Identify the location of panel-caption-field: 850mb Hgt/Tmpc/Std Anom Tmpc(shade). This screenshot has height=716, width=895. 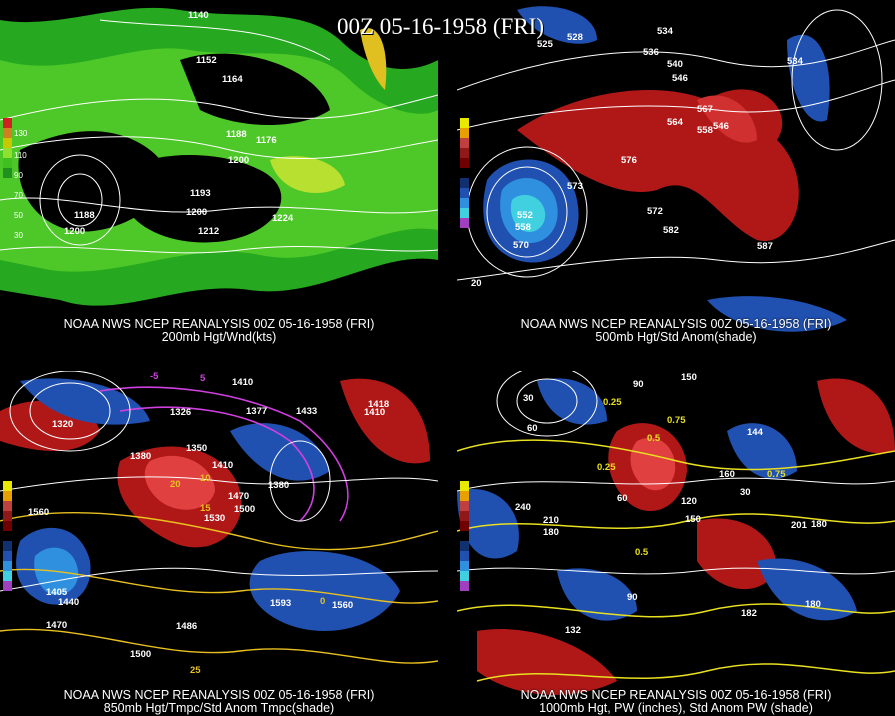
(219, 708).